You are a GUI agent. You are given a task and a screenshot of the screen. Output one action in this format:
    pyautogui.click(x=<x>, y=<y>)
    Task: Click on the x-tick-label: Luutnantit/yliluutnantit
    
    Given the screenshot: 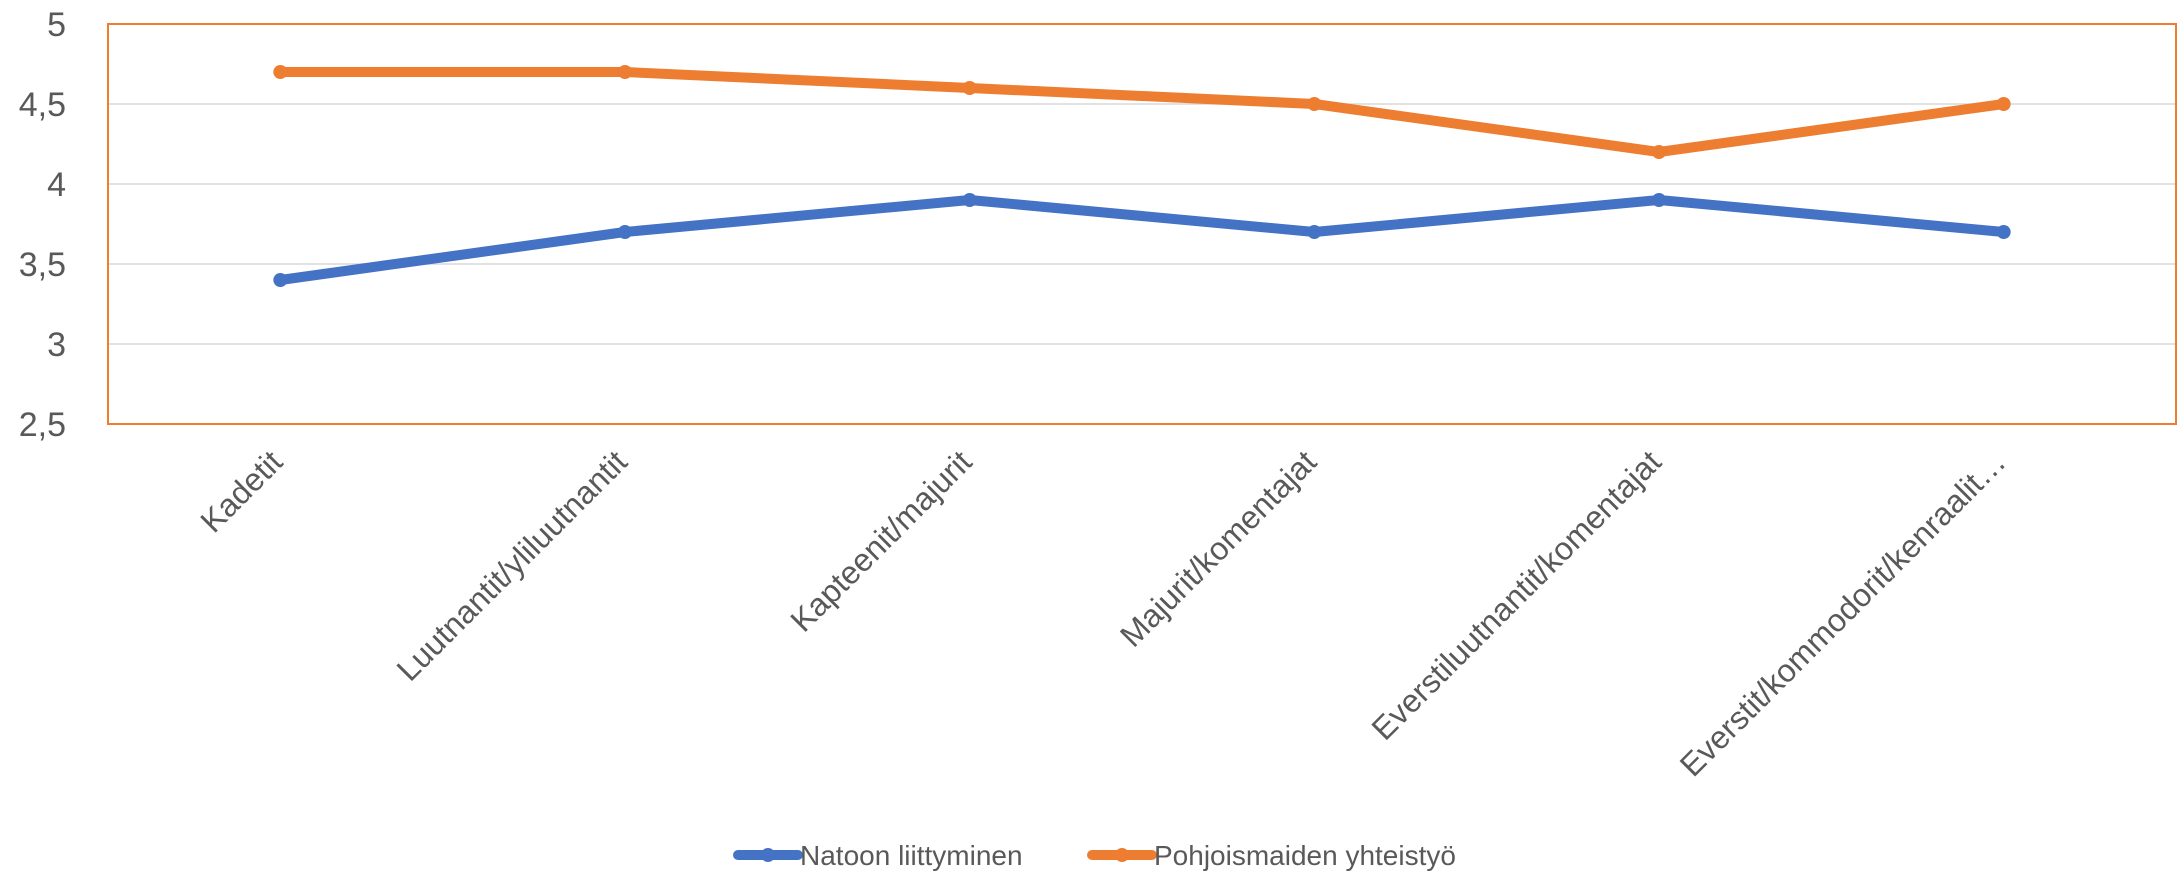 What is the action you would take?
    pyautogui.click(x=512, y=565)
    